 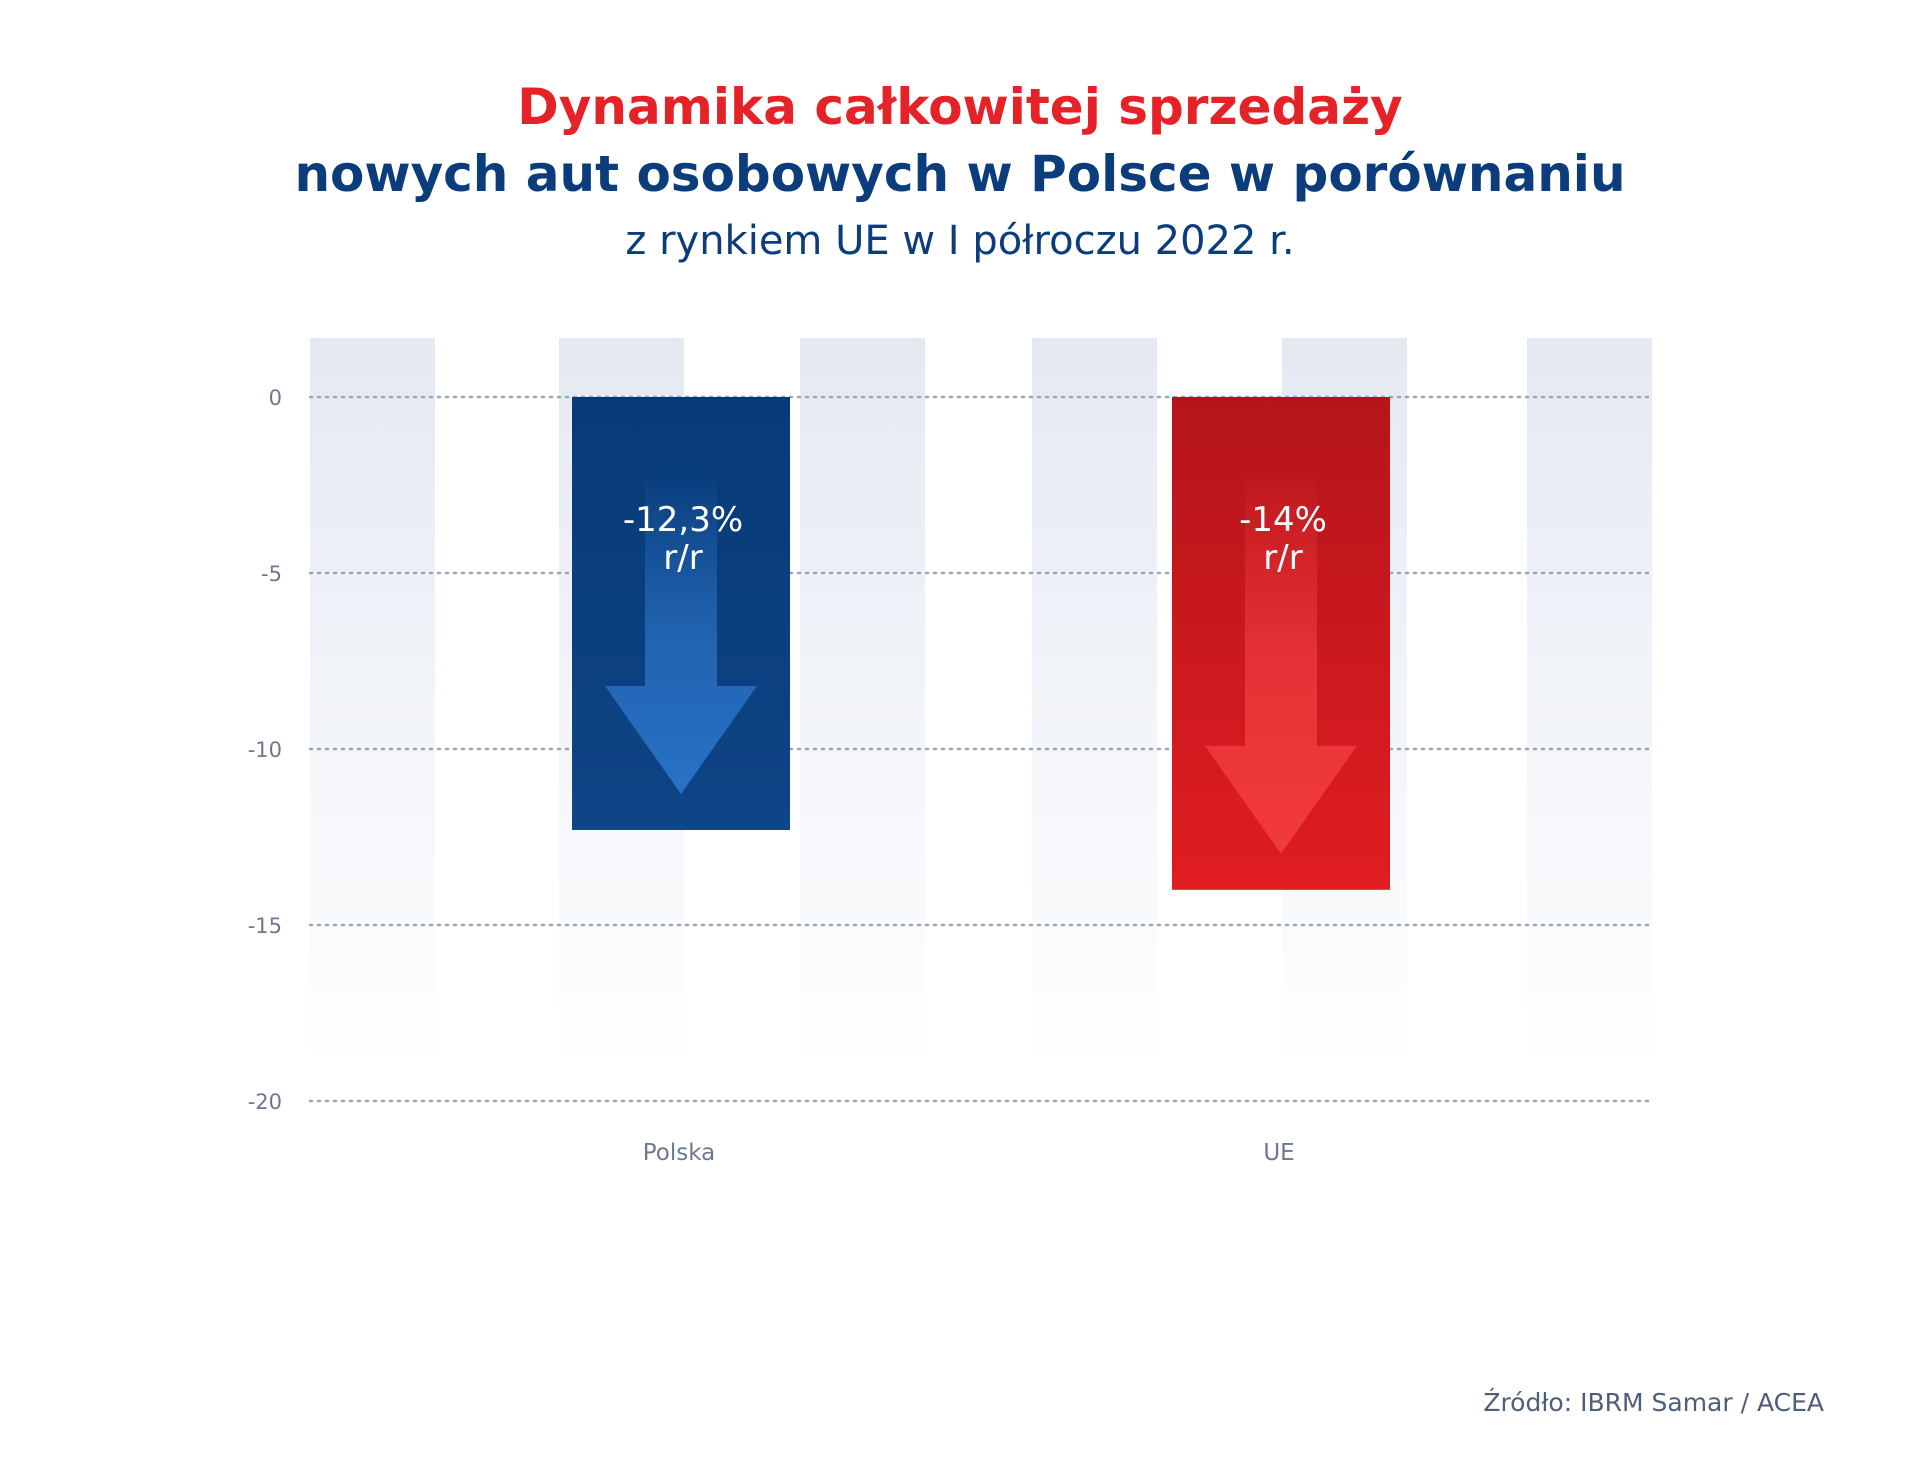 I want to click on y-tick-label: -10, so click(x=265, y=750).